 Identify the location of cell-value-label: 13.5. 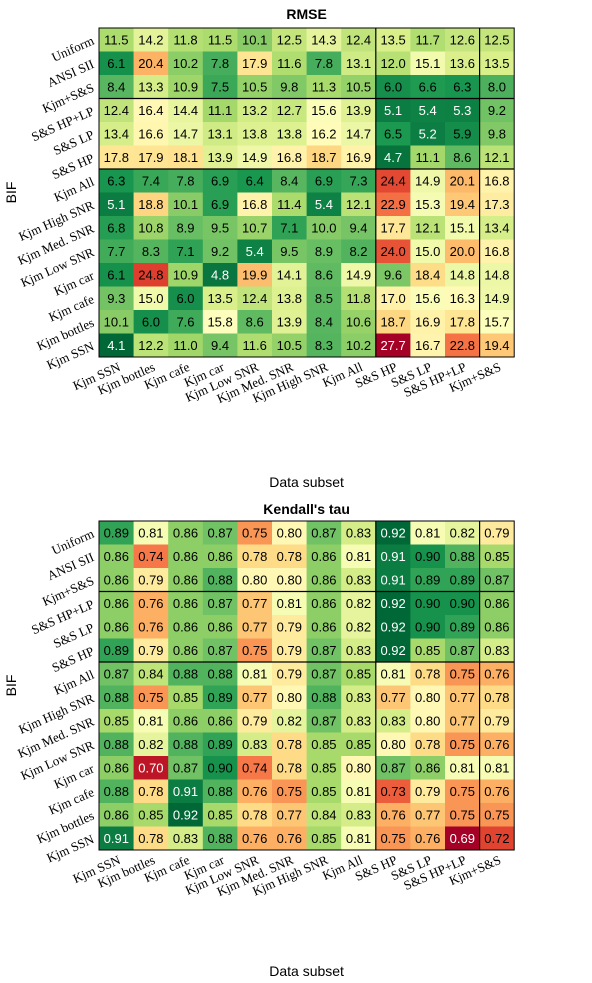
(219, 298).